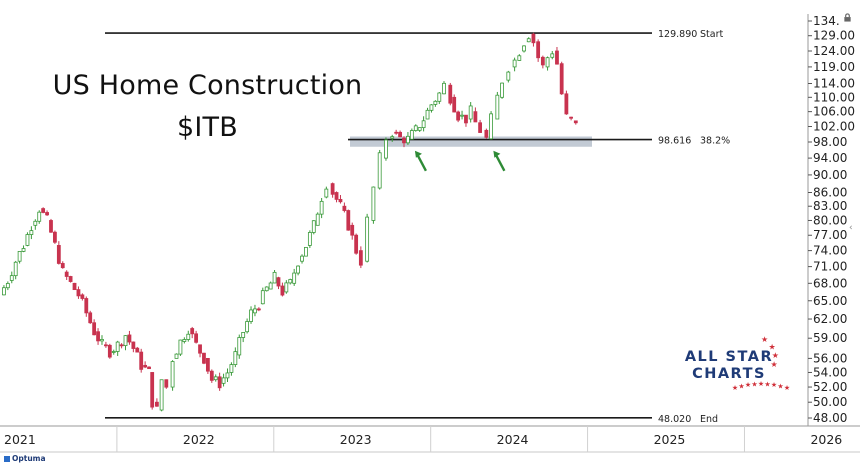 This screenshot has height=464, width=860. What do you see at coordinates (830, 402) in the screenshot?
I see `y-tick-label: 50.00` at bounding box center [830, 402].